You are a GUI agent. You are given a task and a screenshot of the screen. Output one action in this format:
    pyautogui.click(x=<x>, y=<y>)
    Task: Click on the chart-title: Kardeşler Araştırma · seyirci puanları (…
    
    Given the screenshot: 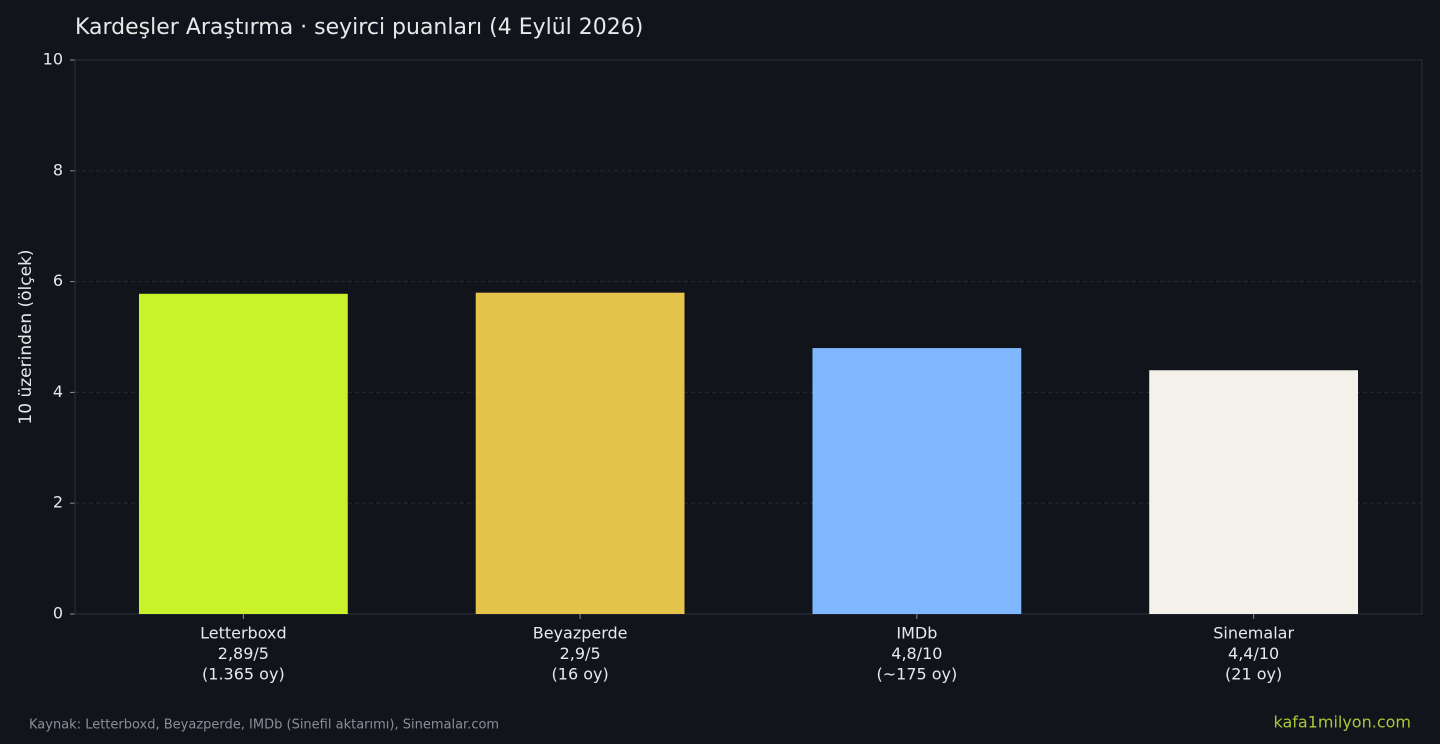 What is the action you would take?
    pyautogui.click(x=359, y=27)
    